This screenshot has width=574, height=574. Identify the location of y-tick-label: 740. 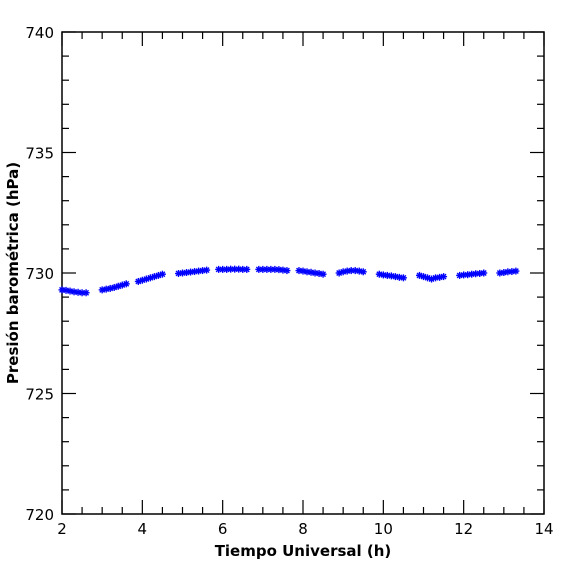
(39, 33).